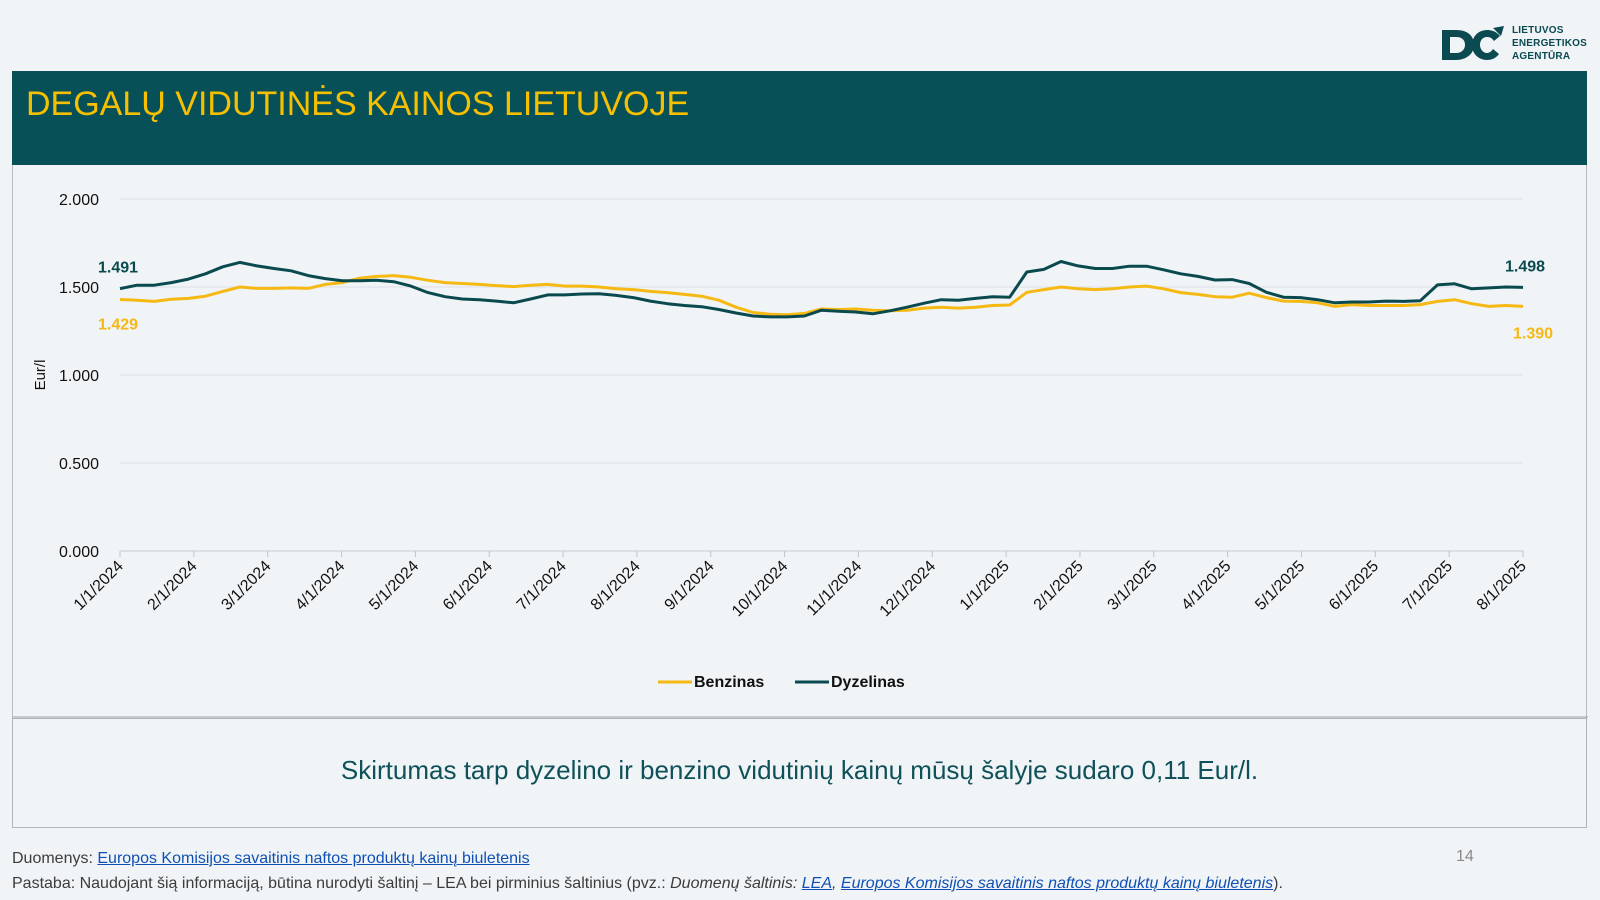 The image size is (1600, 900). What do you see at coordinates (821, 289) in the screenshot?
I see `series-line-dyzelinas` at bounding box center [821, 289].